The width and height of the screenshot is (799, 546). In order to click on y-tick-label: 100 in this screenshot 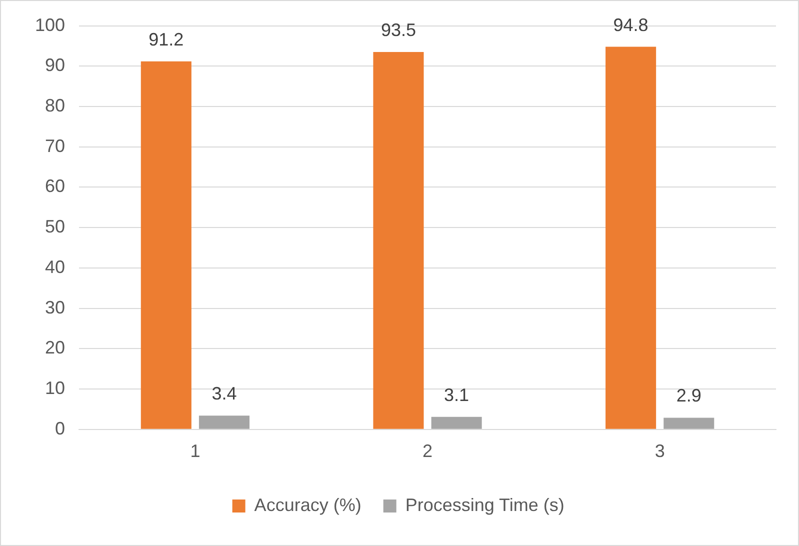, I will do `click(50, 24)`.